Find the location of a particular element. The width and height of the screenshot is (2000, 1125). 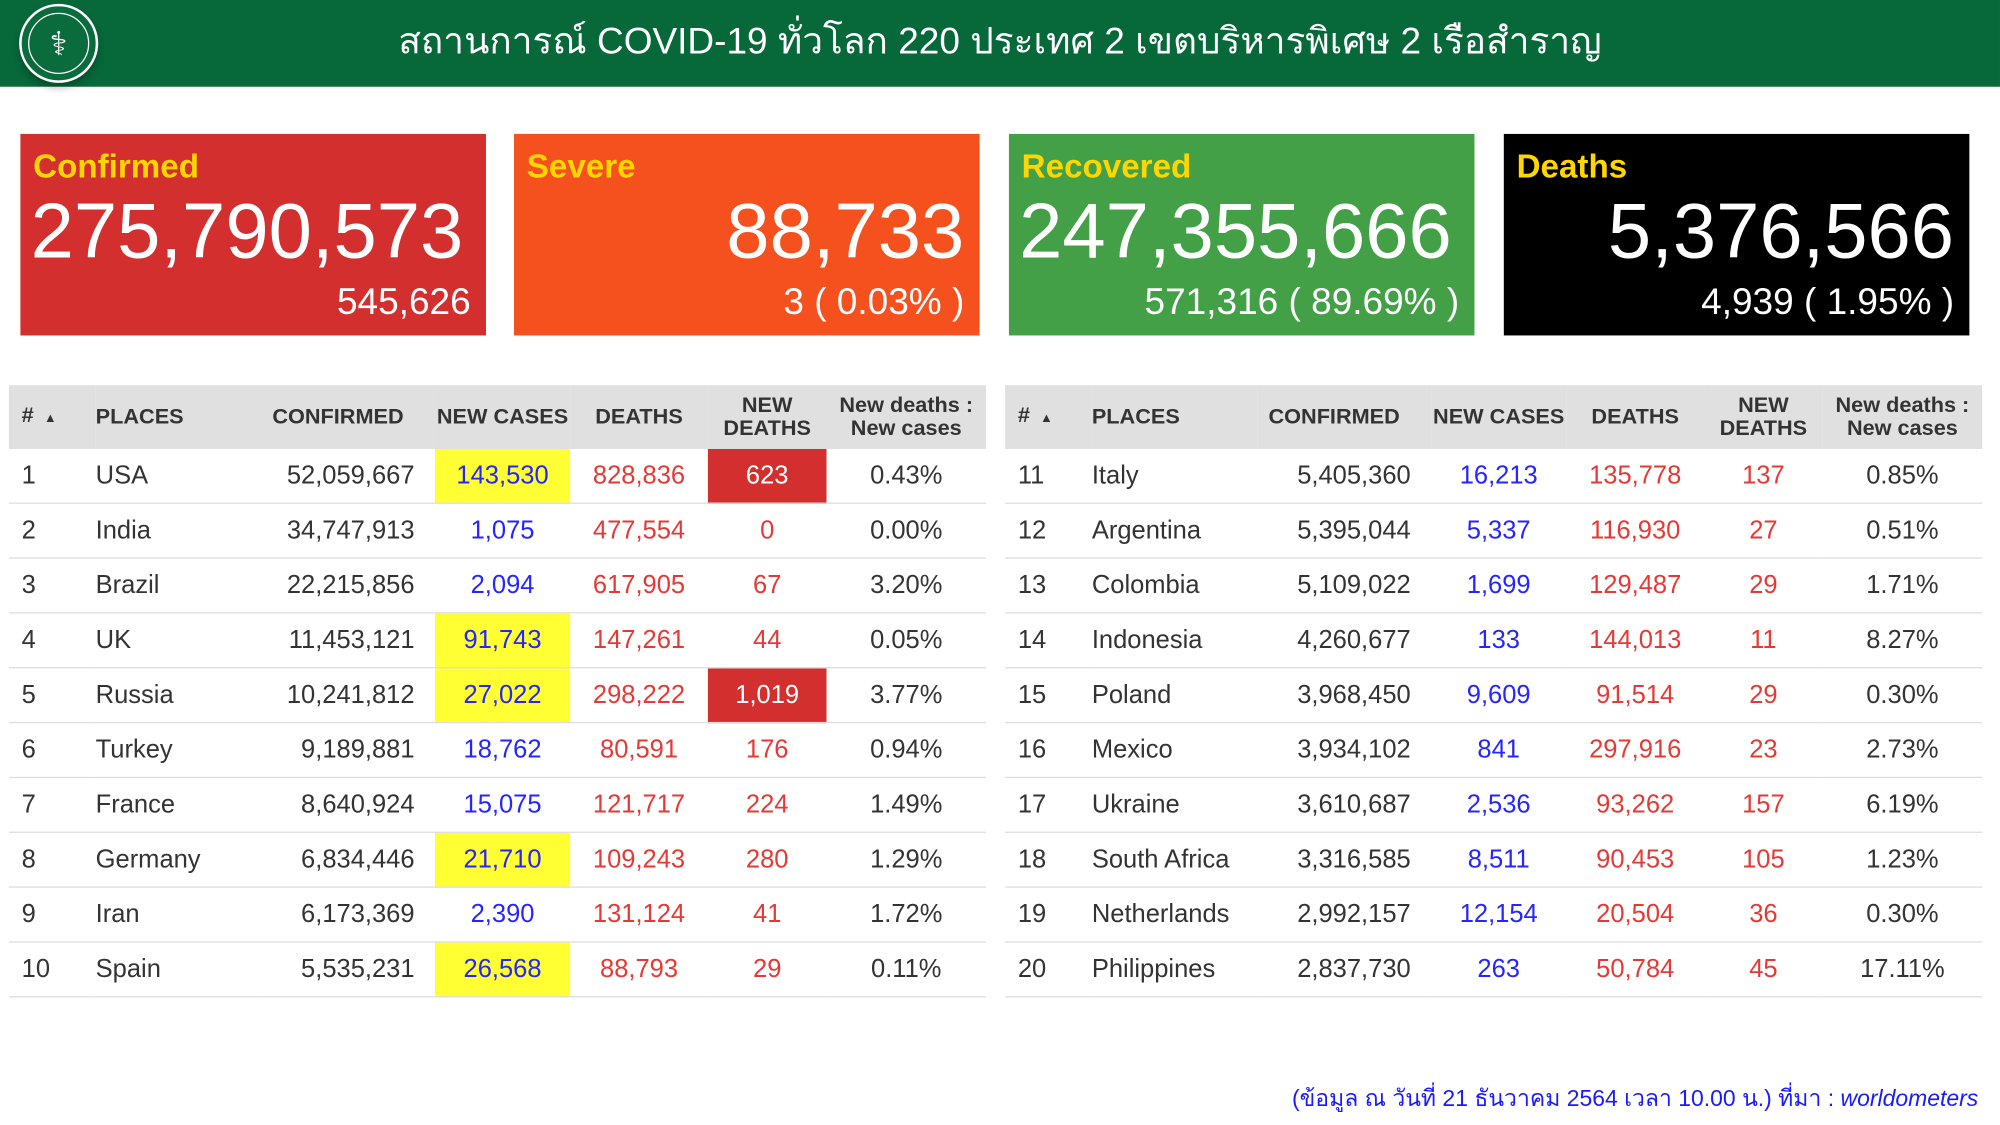

stat-card-value: 5,376,566 is located at coordinates (1781, 231).